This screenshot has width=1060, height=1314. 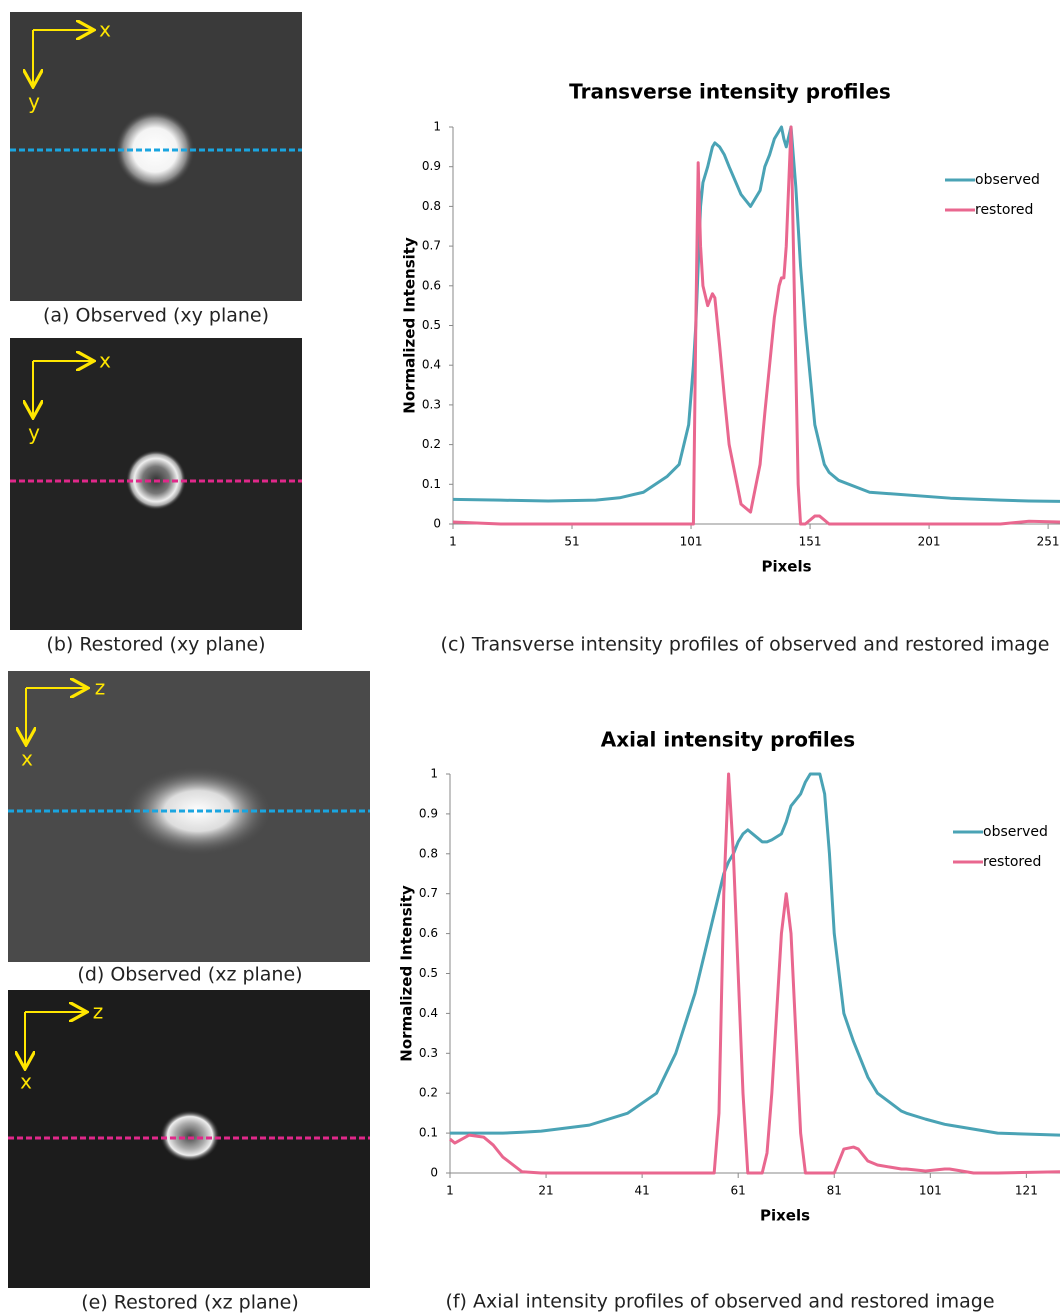 I want to click on x-tick-label: 21, so click(x=545, y=1191).